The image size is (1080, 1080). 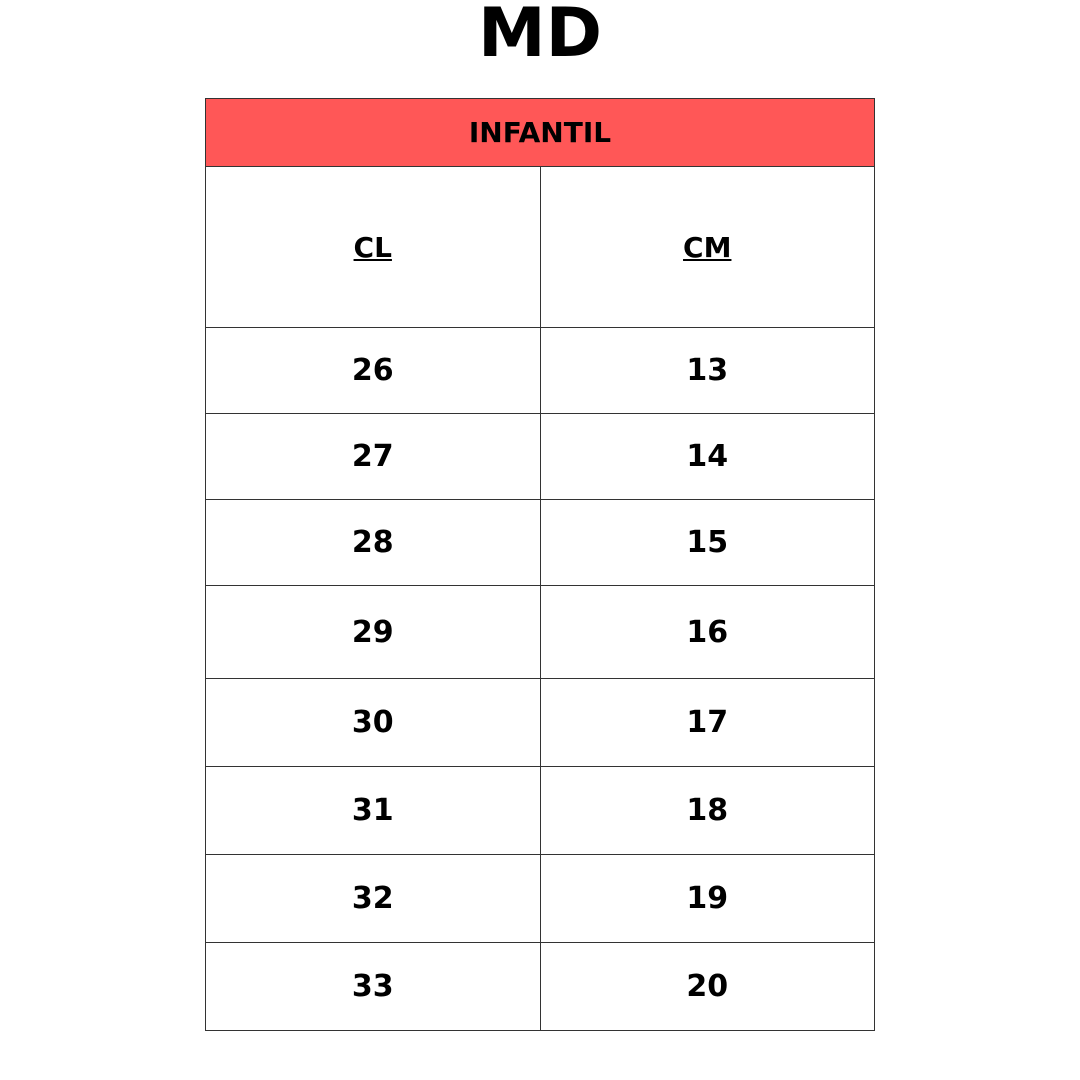 I want to click on cm-cell: 18, so click(x=707, y=810).